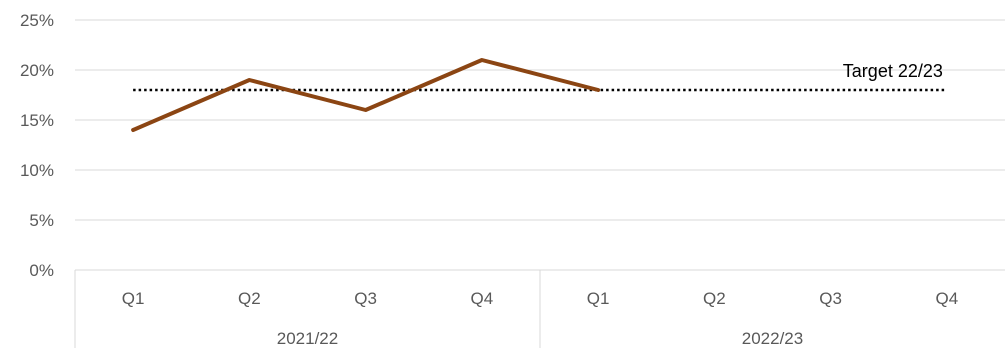 Image resolution: width=1005 pixels, height=353 pixels. Describe the element at coordinates (772, 338) in the screenshot. I see `group-label: 2022/23` at that location.